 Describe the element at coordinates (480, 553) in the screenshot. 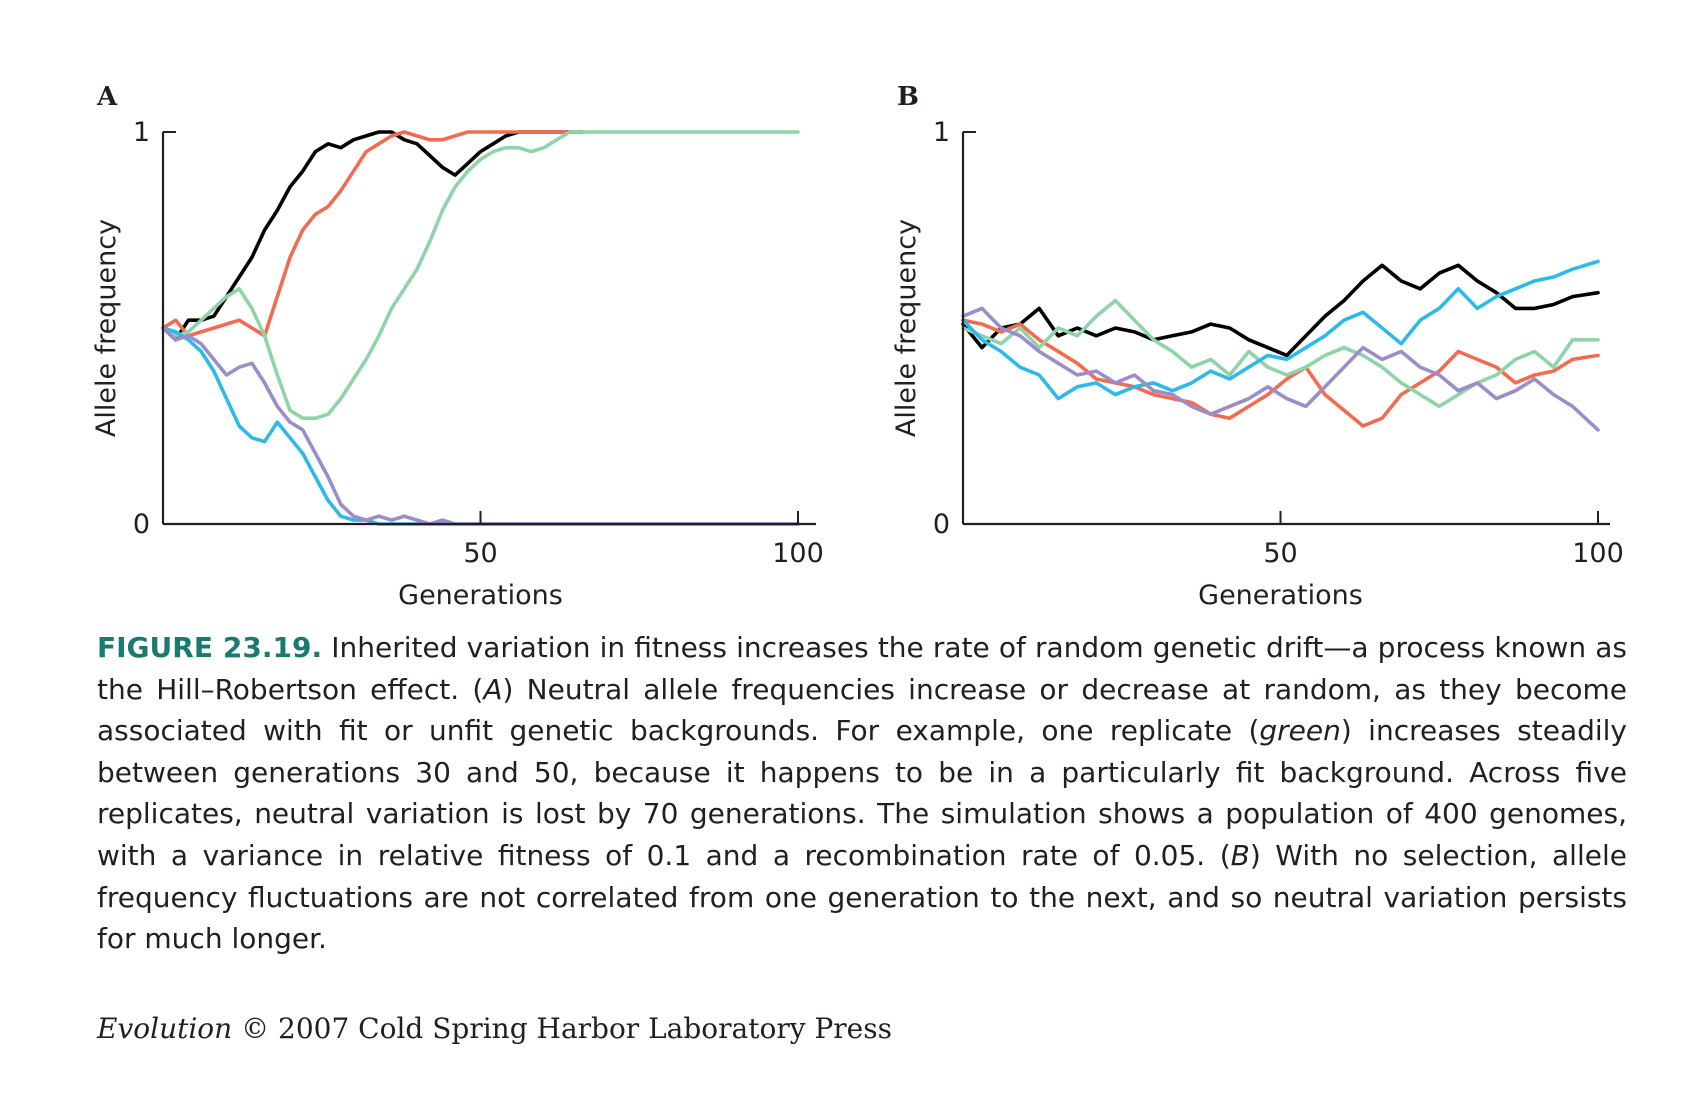

I see `x-tick-label-a-50: 50` at that location.